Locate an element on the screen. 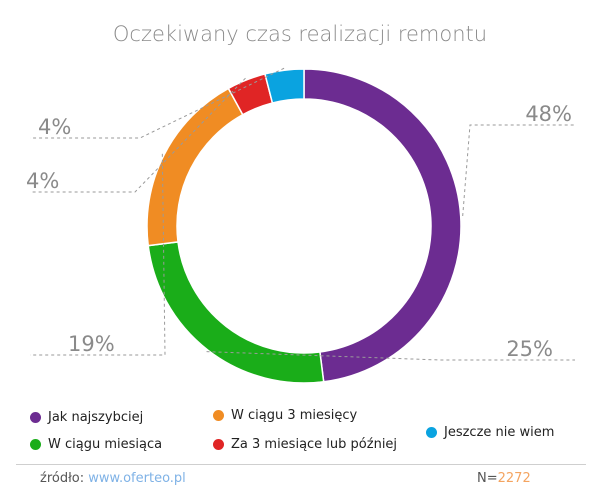  value-label-4: 4% is located at coordinates (54, 127).